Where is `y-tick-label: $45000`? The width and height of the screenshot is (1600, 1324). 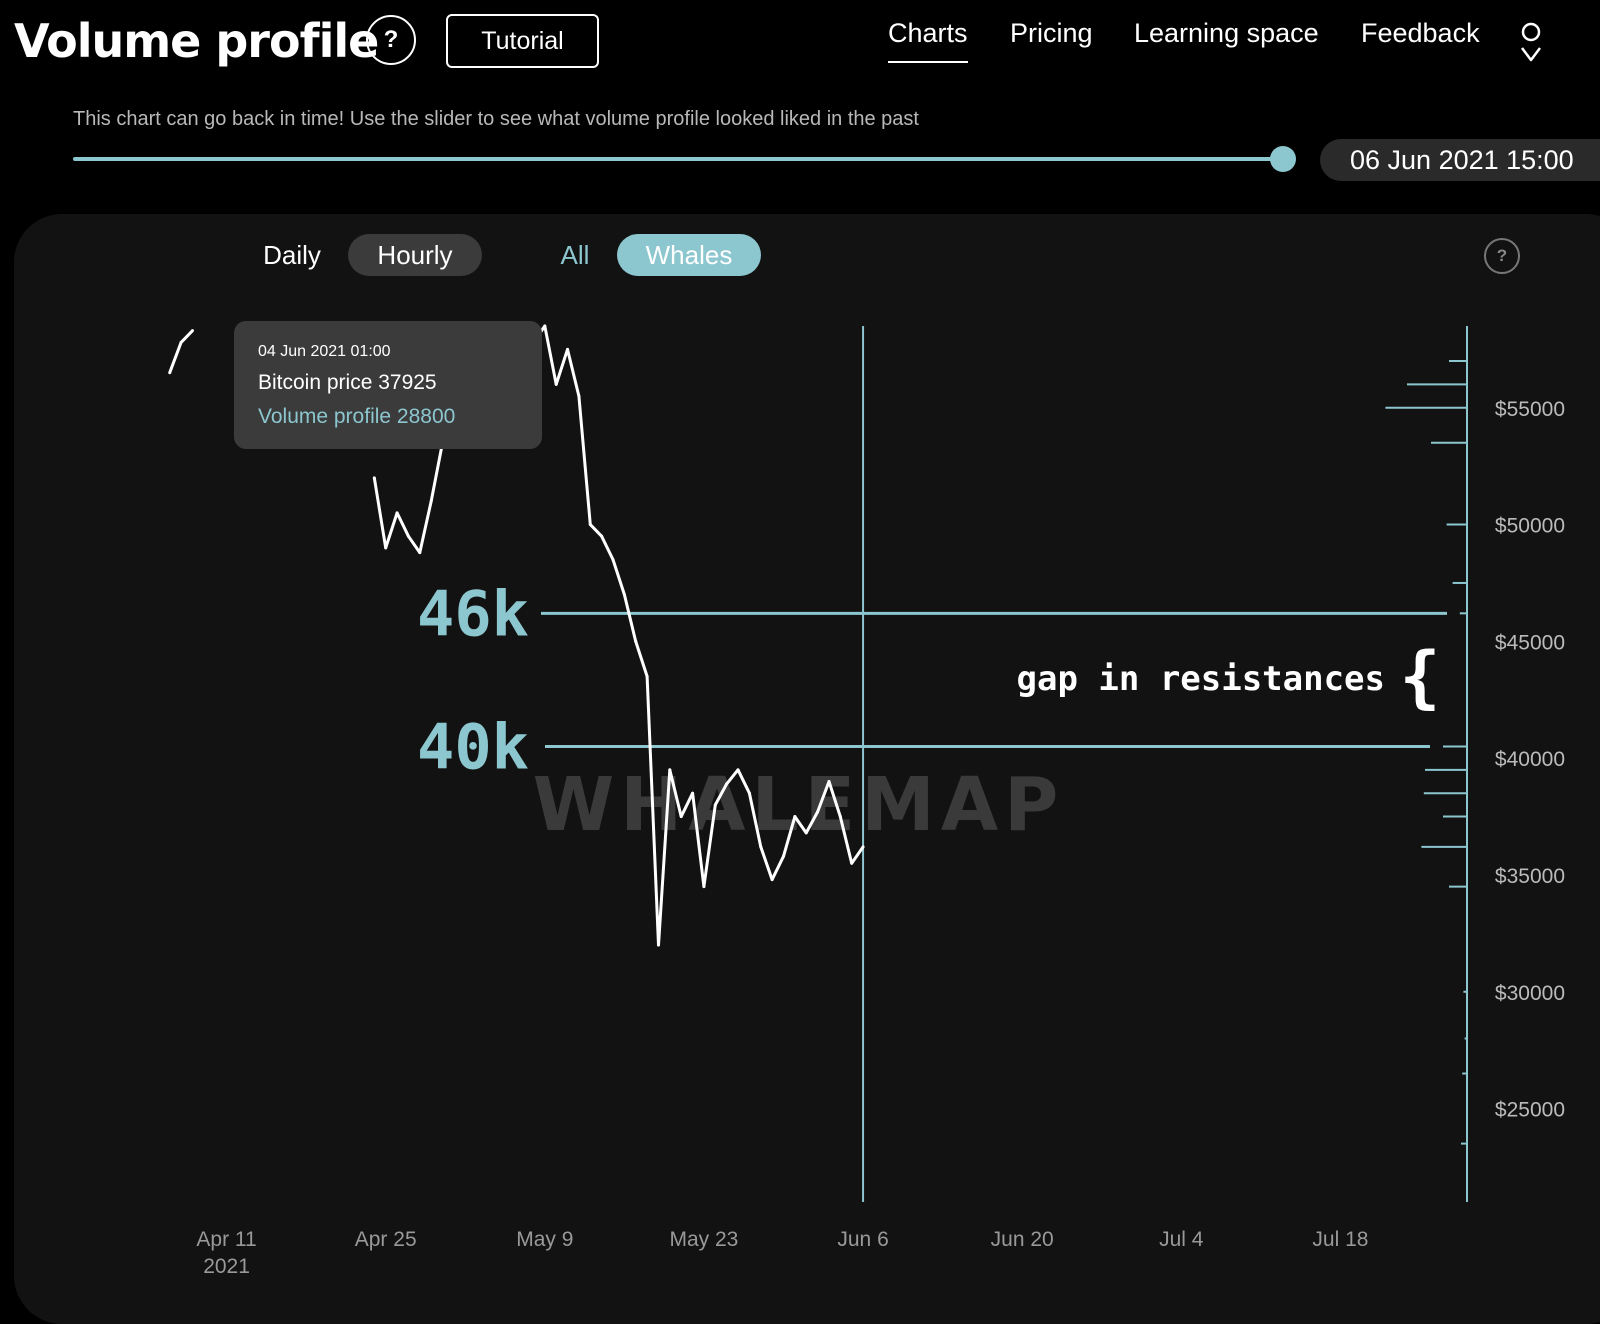
y-tick-label: $45000 is located at coordinates (1530, 642).